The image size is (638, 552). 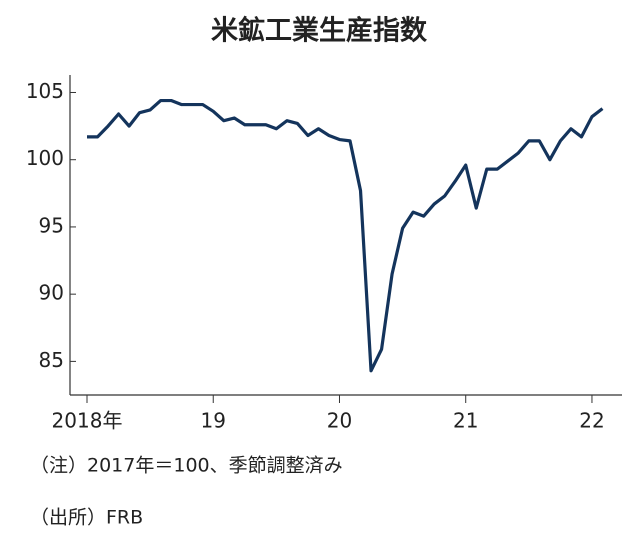 I want to click on x-tick-label: 2018年, so click(x=87, y=421).